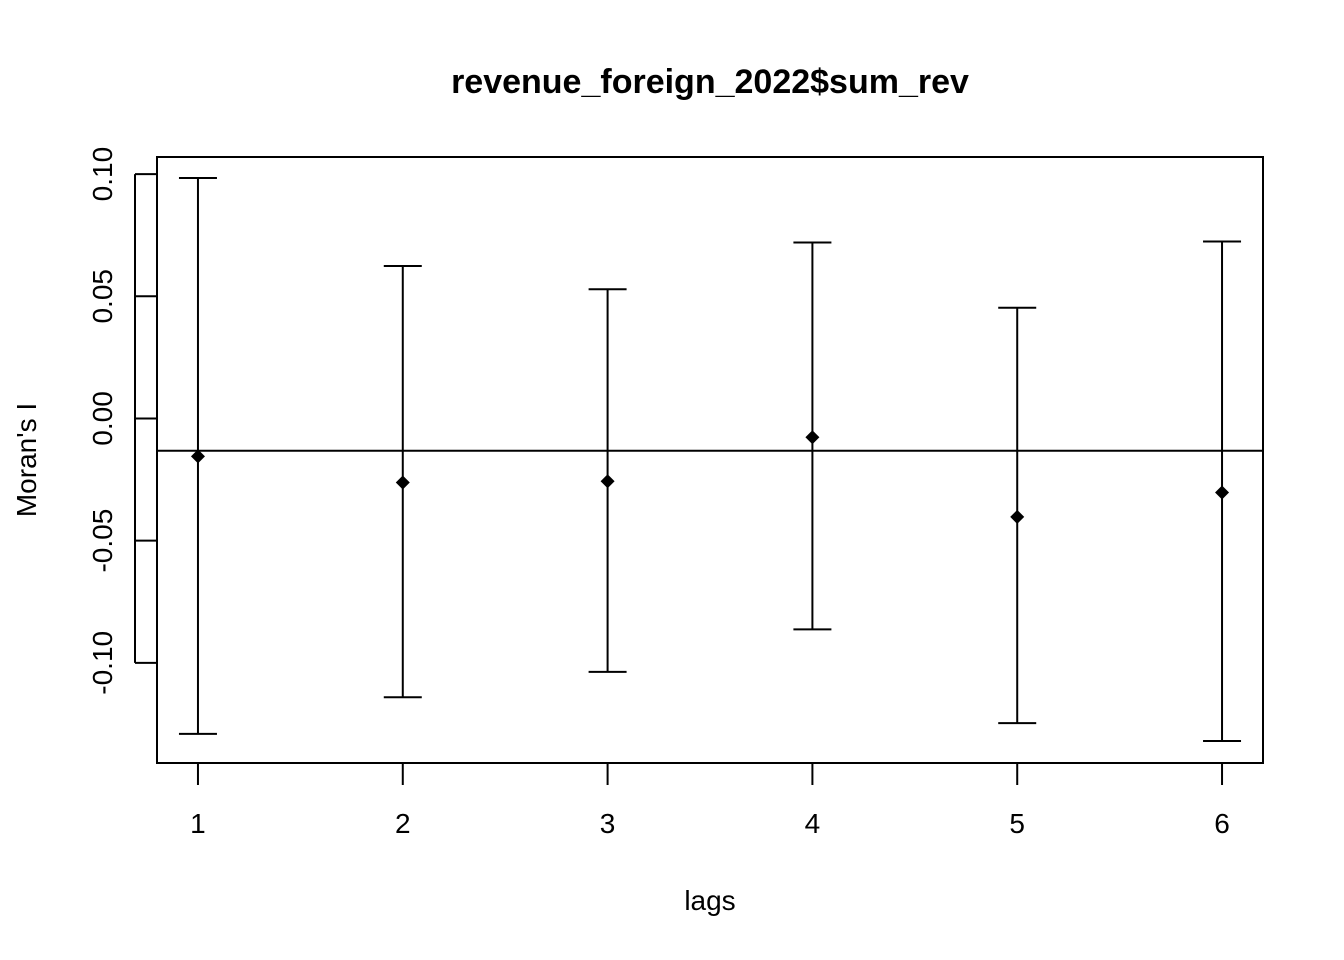 This screenshot has width=1344, height=960. What do you see at coordinates (813, 823) in the screenshot?
I see `x-tick-label: 4` at bounding box center [813, 823].